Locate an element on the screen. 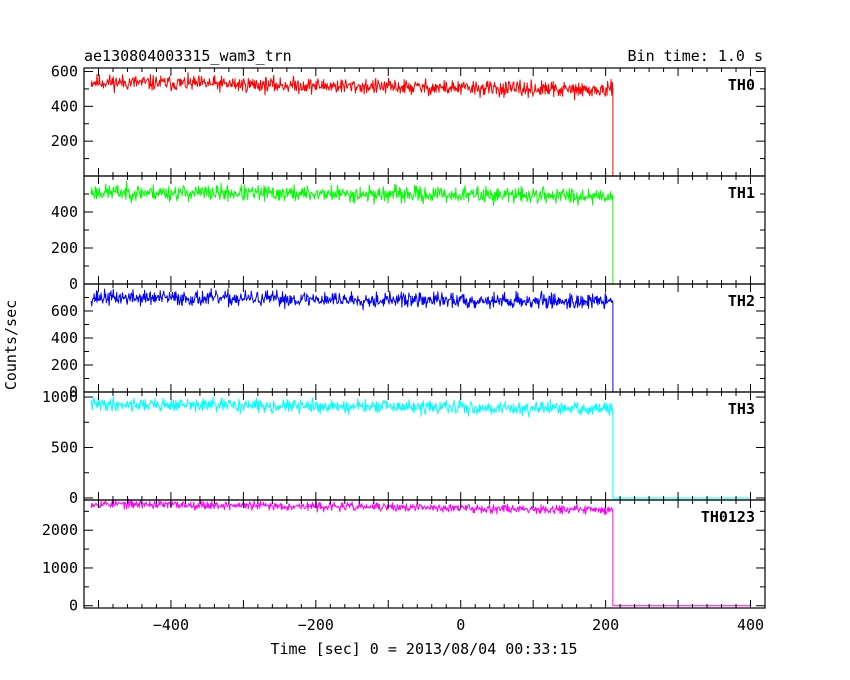 Image resolution: width=850 pixels, height=680 pixels. panel-th0: 200 400 600 TH0 is located at coordinates (408, 119).